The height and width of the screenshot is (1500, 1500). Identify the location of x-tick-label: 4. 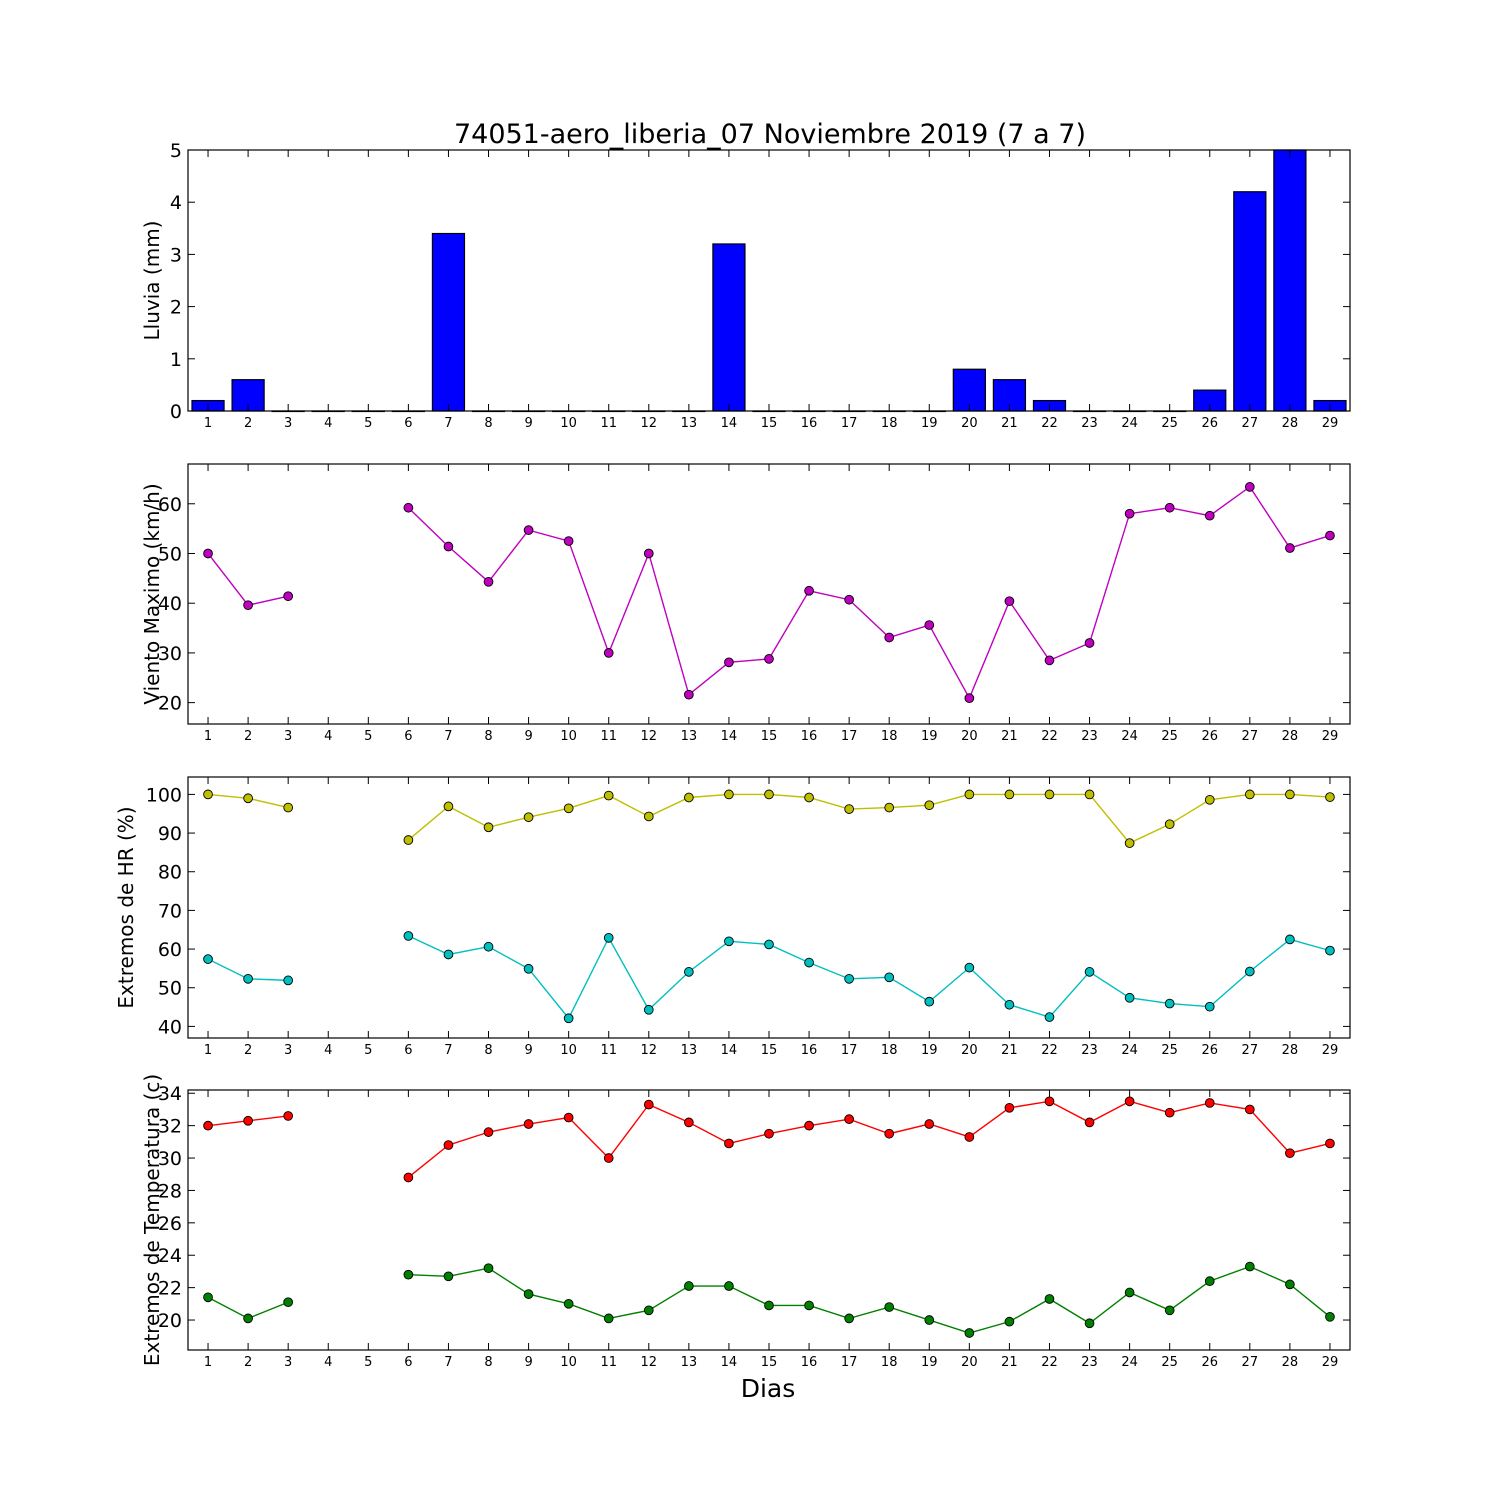
(328, 1362).